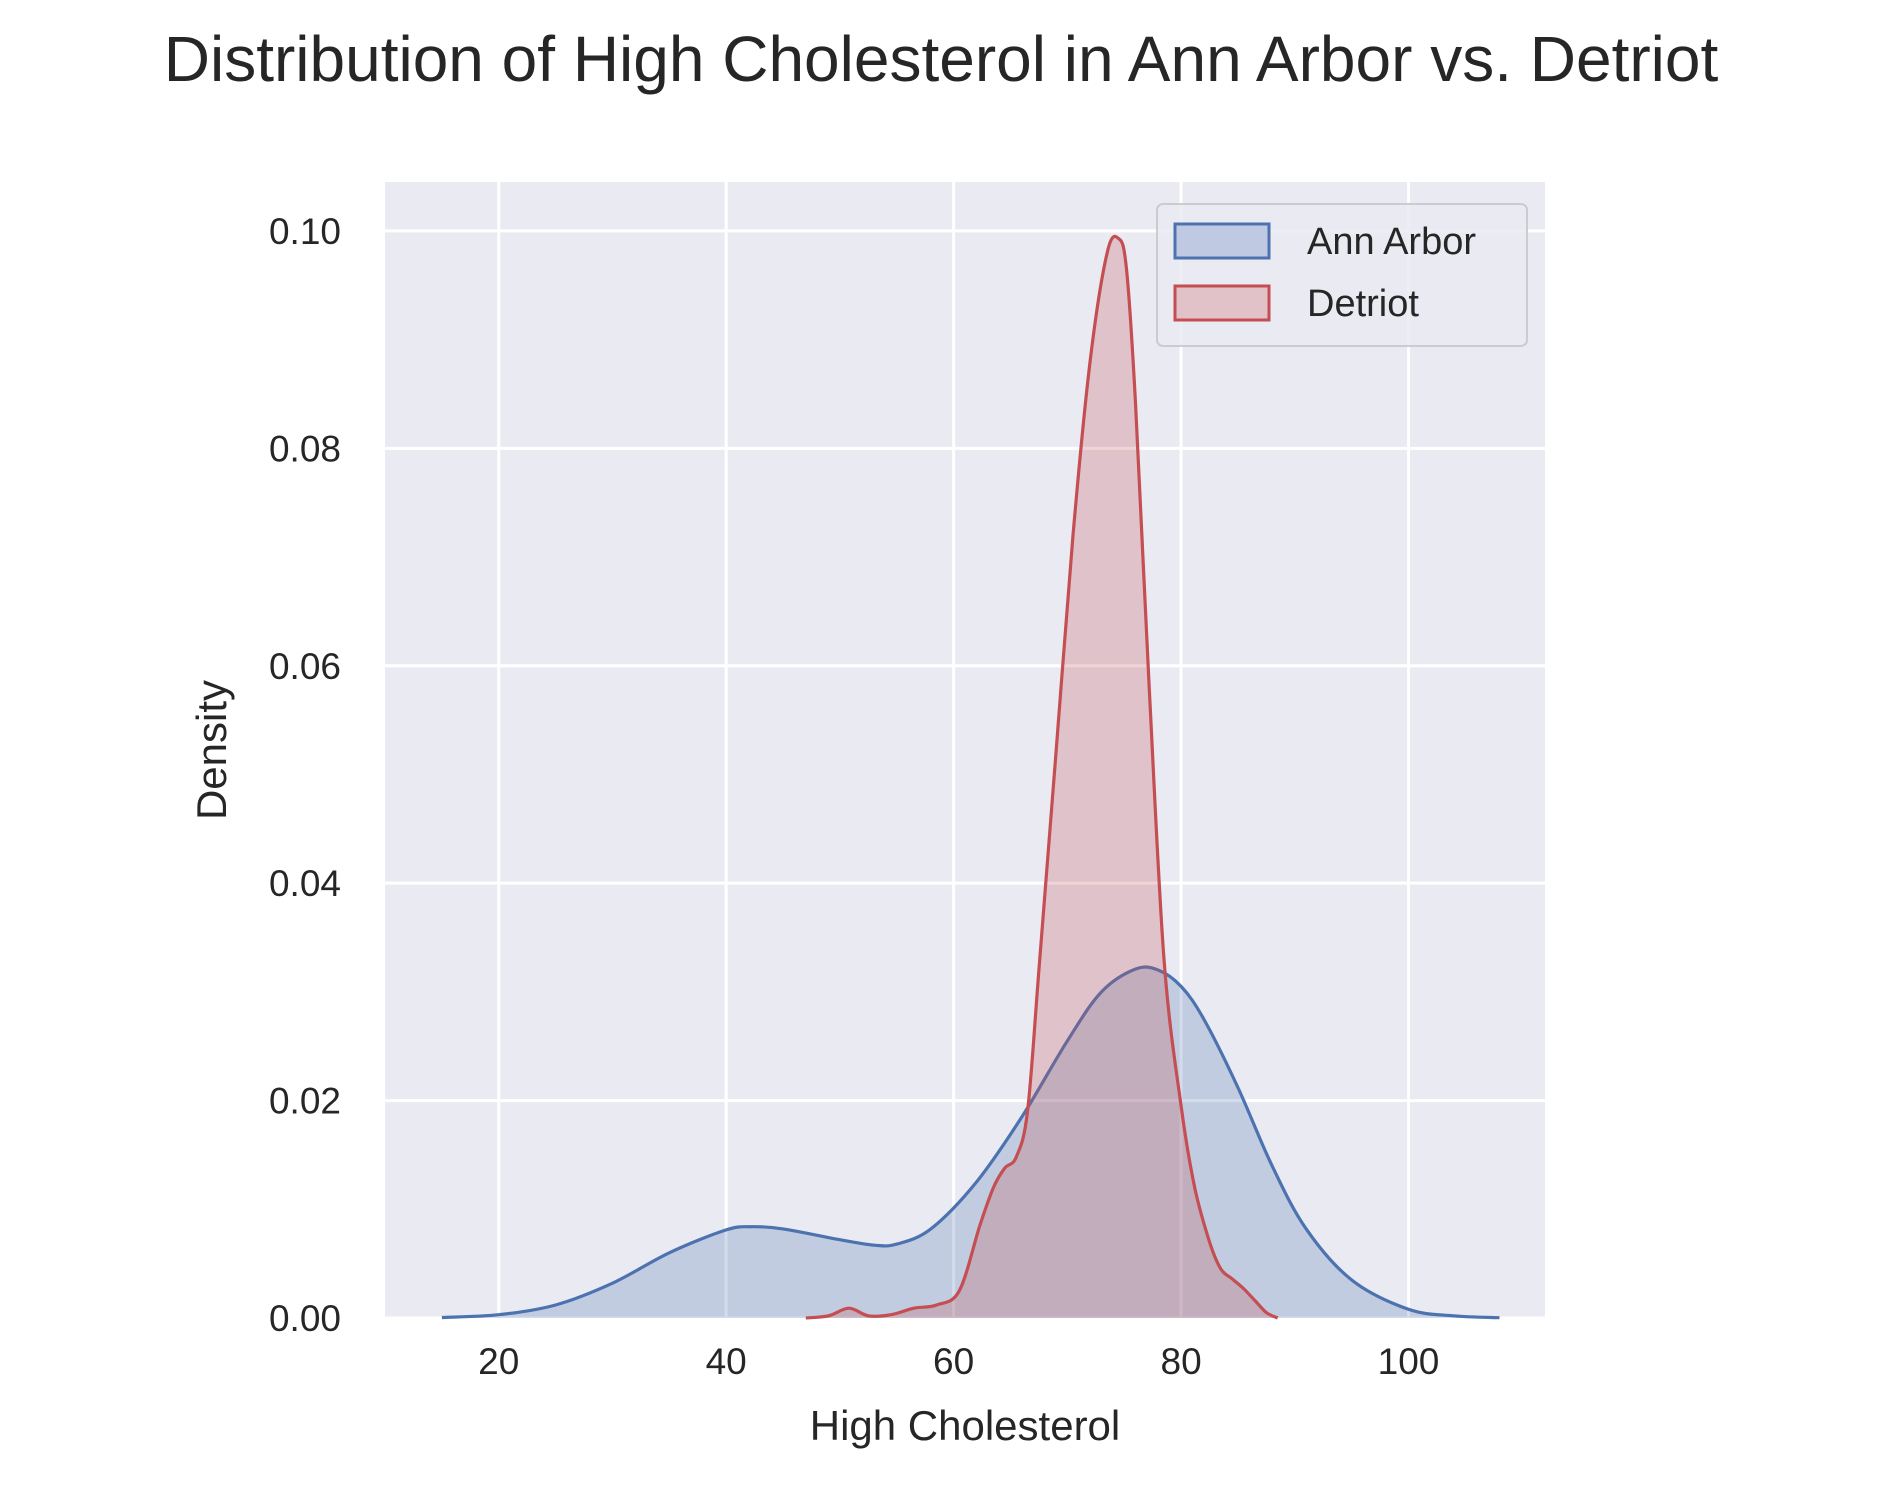 This screenshot has width=1882, height=1486. What do you see at coordinates (305, 883) in the screenshot?
I see `y-tick-label: 0.04` at bounding box center [305, 883].